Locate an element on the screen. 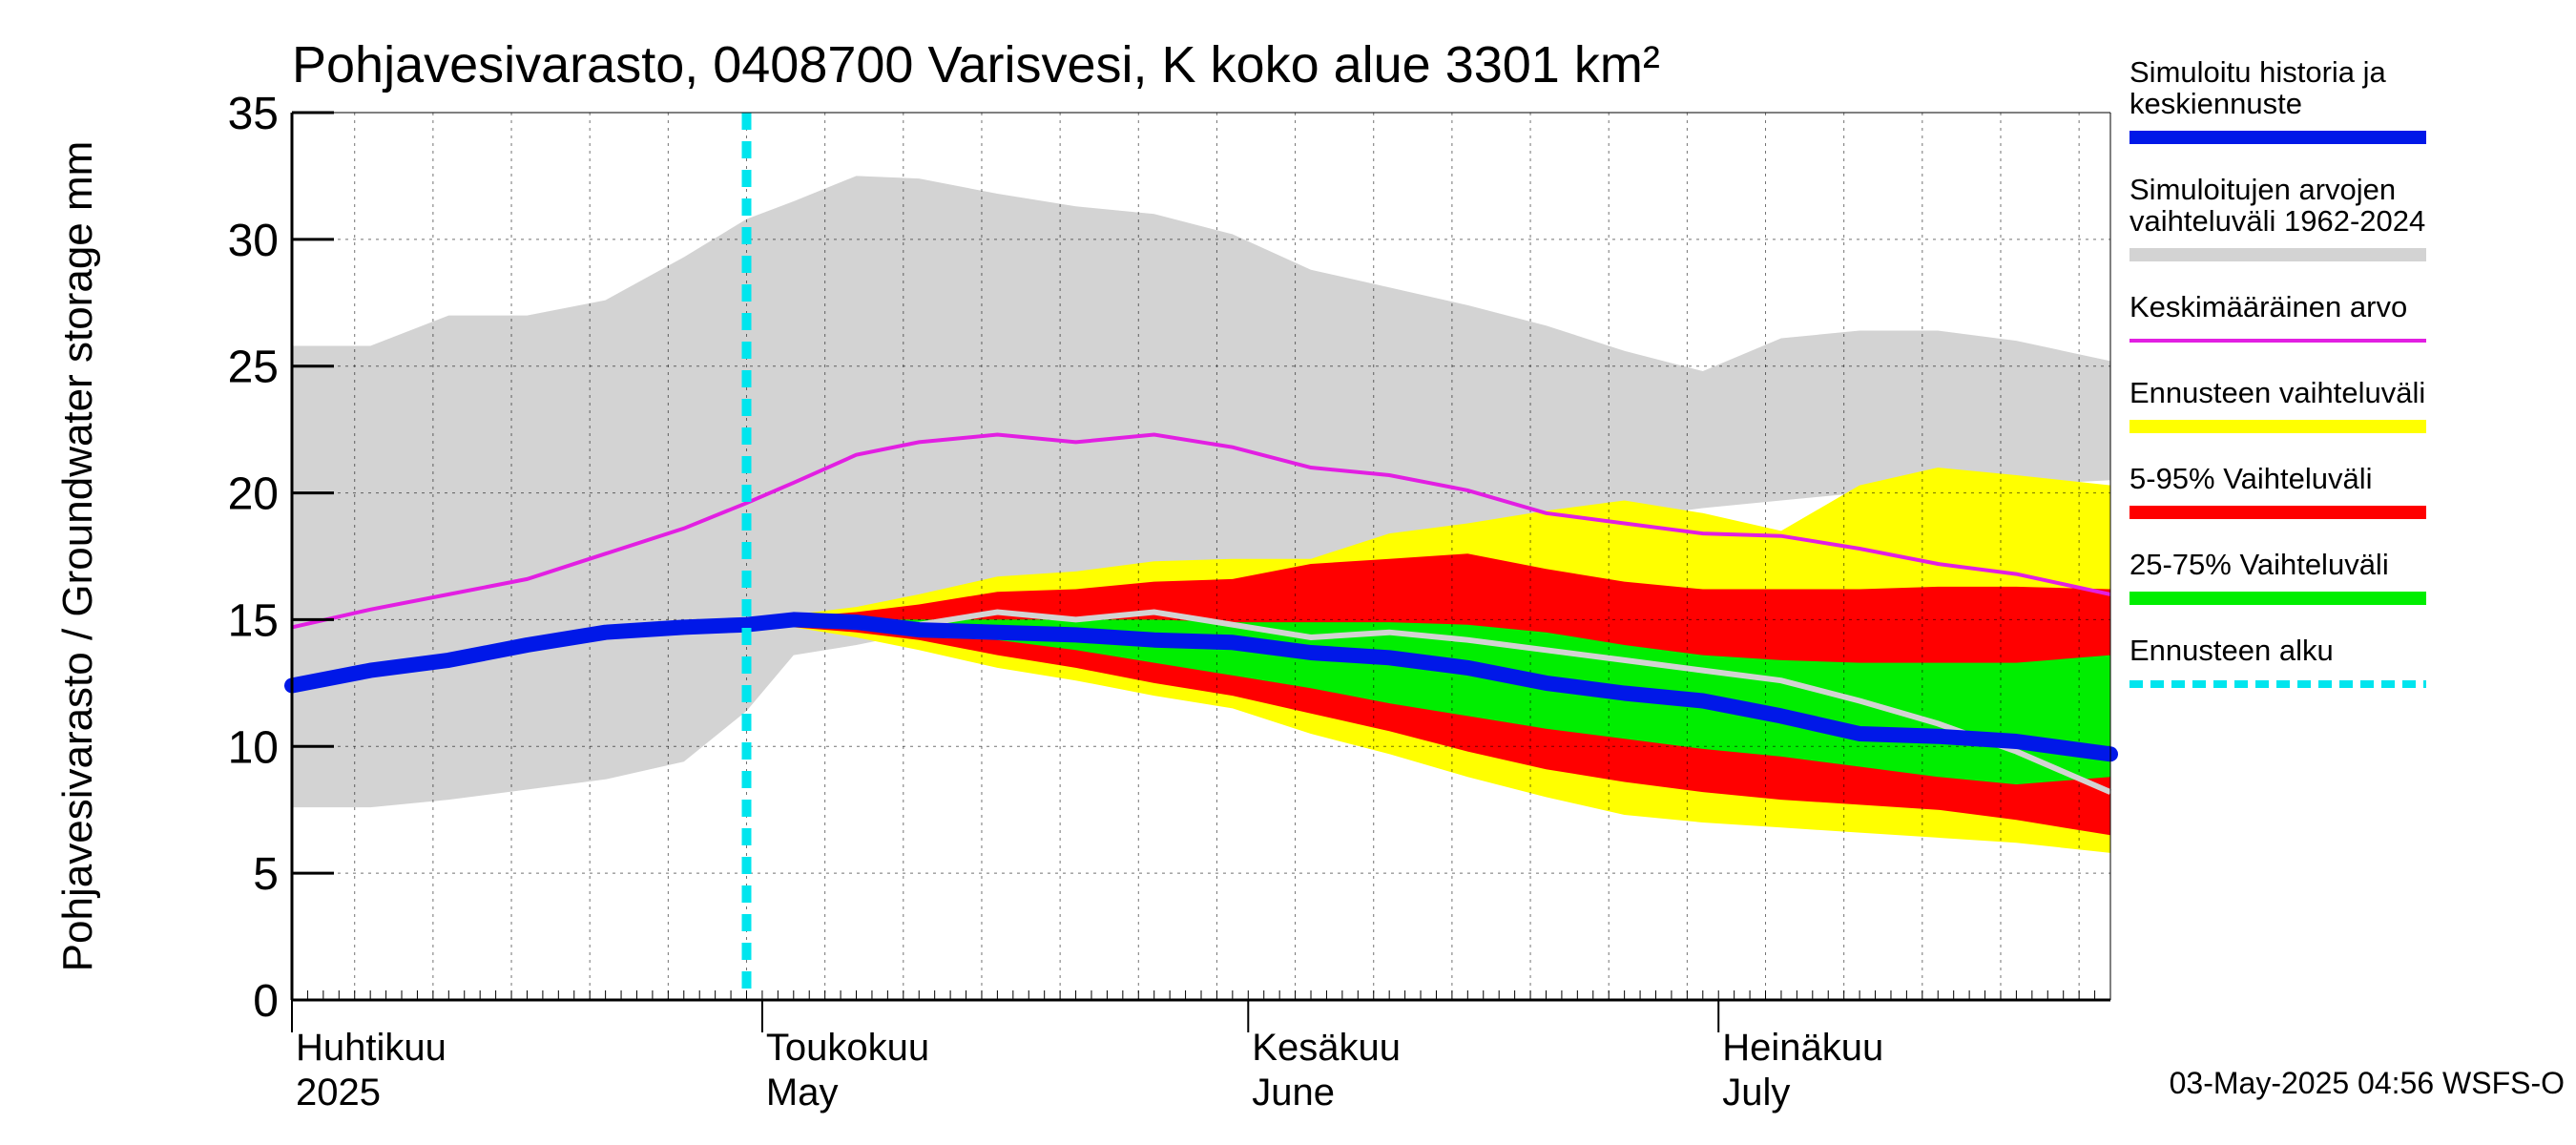 The width and height of the screenshot is (2576, 1145). month-label-fi: Kesäkuu is located at coordinates (1326, 1048).